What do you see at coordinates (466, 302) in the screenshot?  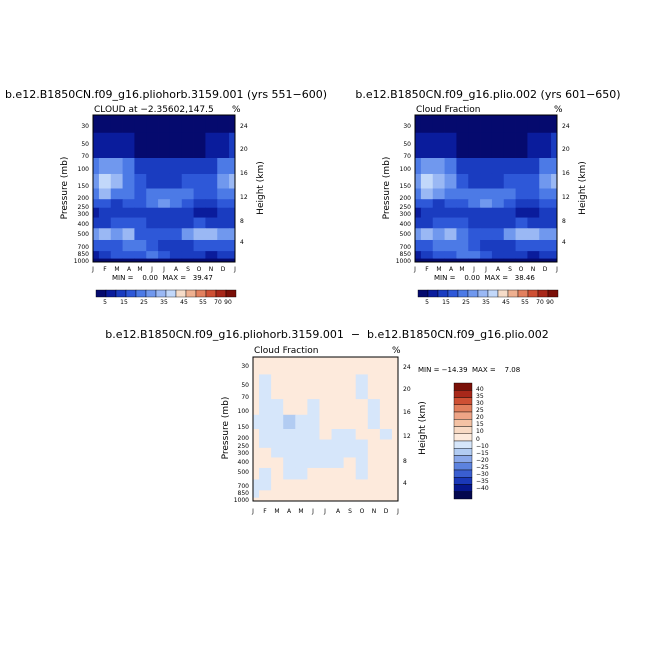 I see `colorbar-label: 25` at bounding box center [466, 302].